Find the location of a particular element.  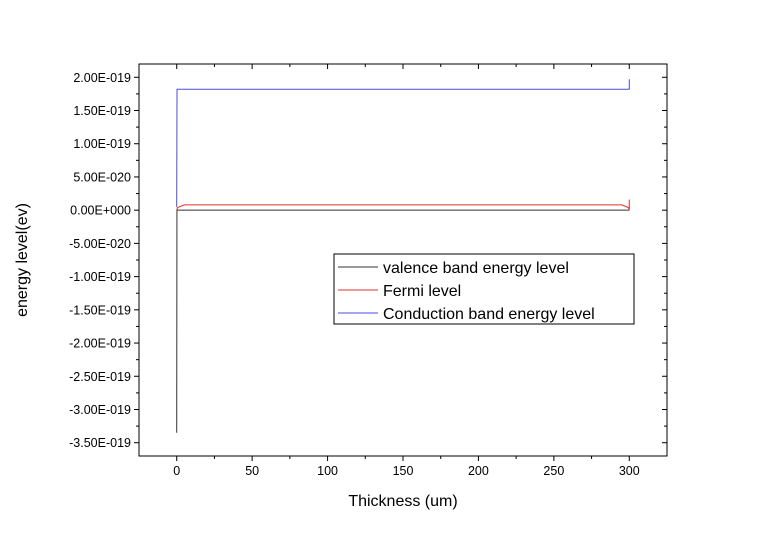

x-tick-label: 0 is located at coordinates (176, 471).